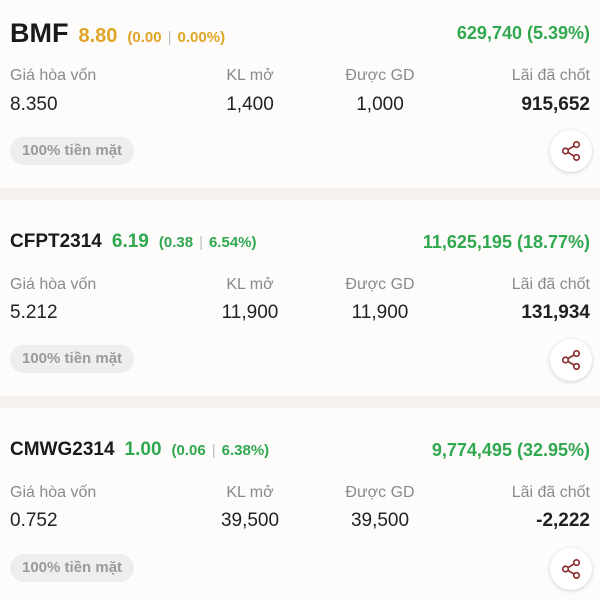 The height and width of the screenshot is (600, 600). Describe the element at coordinates (380, 104) in the screenshot. I see `value-tradable: 1,000` at that location.